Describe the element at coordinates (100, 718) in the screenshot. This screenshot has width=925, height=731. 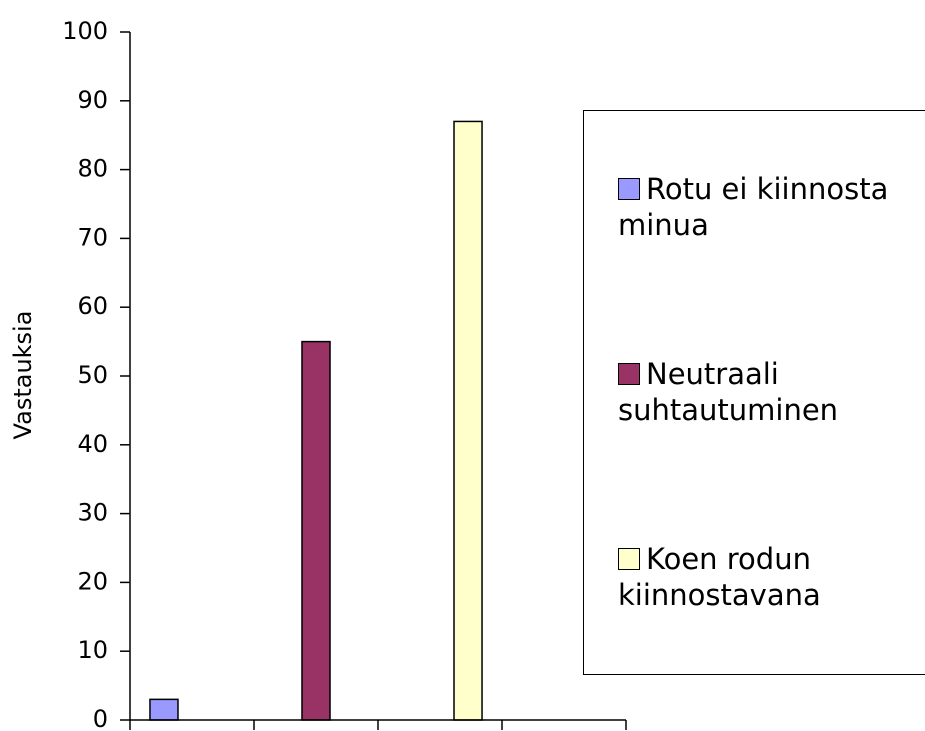
I see `y-tick-label: 0` at that location.